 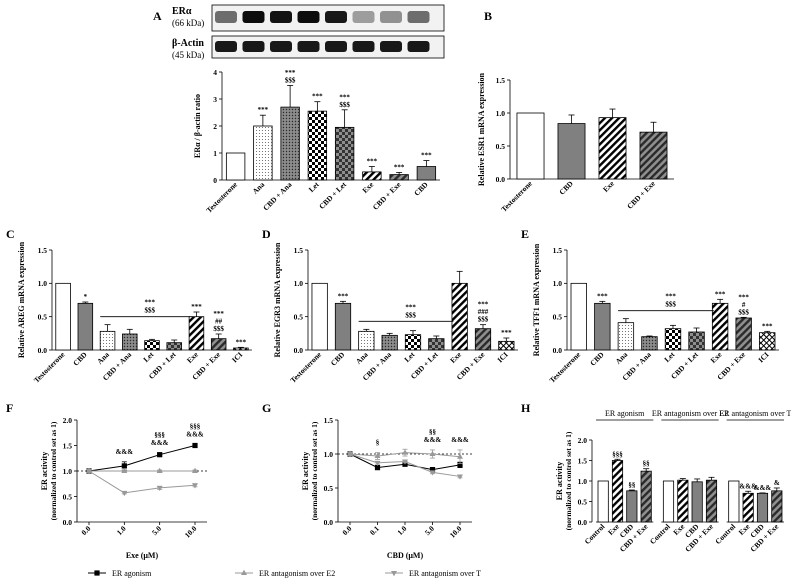 I want to click on panel-letter-d: D, so click(x=266, y=234).